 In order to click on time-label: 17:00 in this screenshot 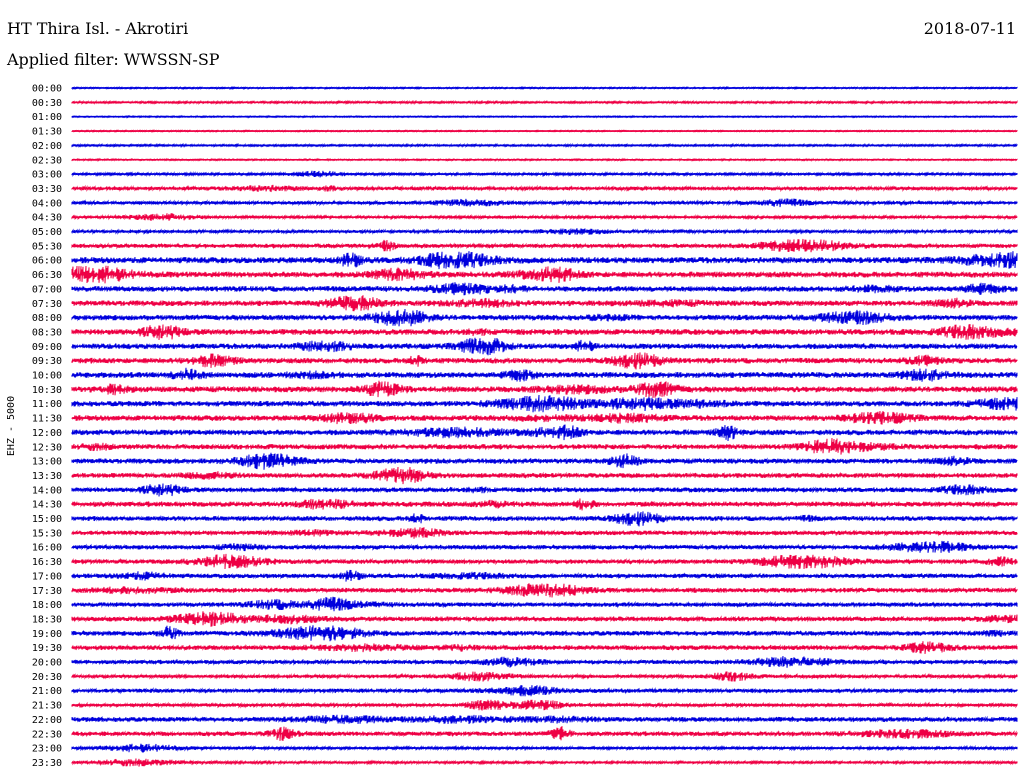, I will do `click(47, 576)`.